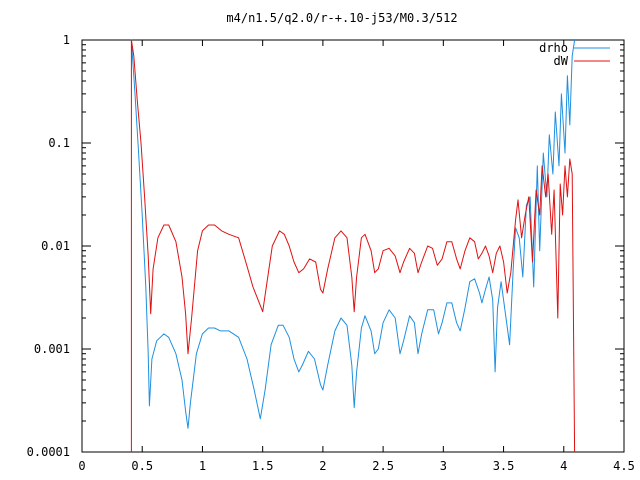  What do you see at coordinates (561, 61) in the screenshot?
I see `legend-label: dW` at bounding box center [561, 61].